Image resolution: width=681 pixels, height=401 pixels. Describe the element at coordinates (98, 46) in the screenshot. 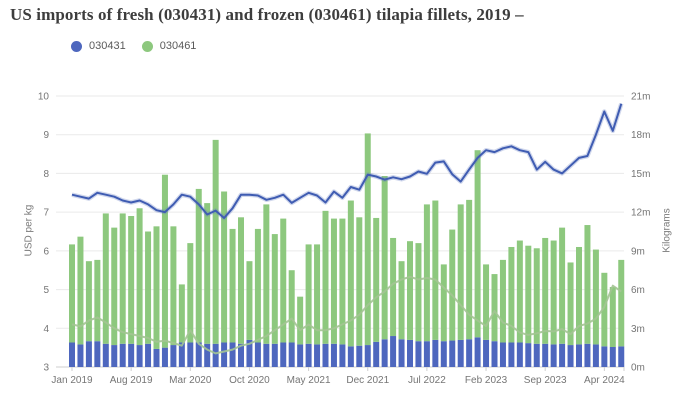

I see `legend-item-030431: 030431` at that location.